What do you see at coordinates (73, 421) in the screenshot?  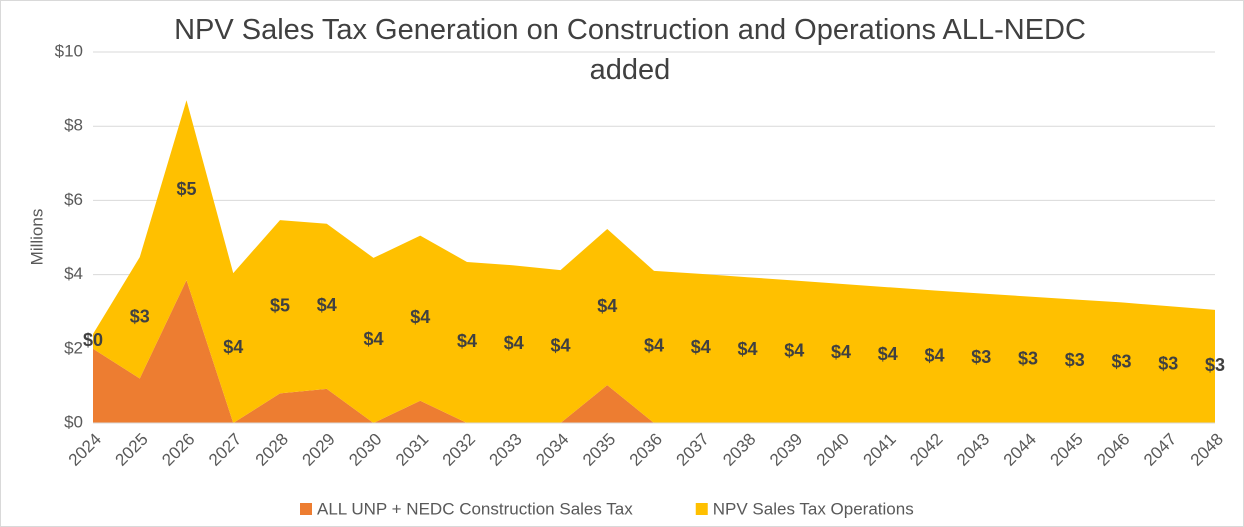 I see `y-tick-label: $0` at bounding box center [73, 421].